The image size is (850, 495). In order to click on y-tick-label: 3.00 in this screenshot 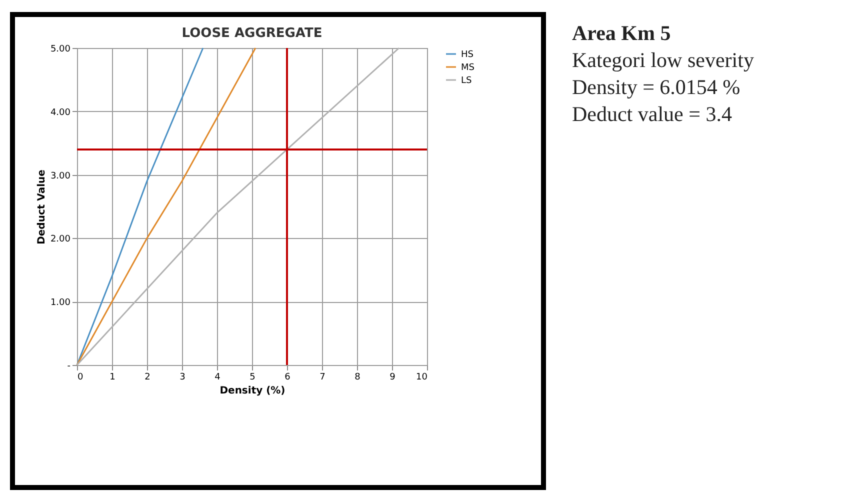, I will do `click(60, 176)`.